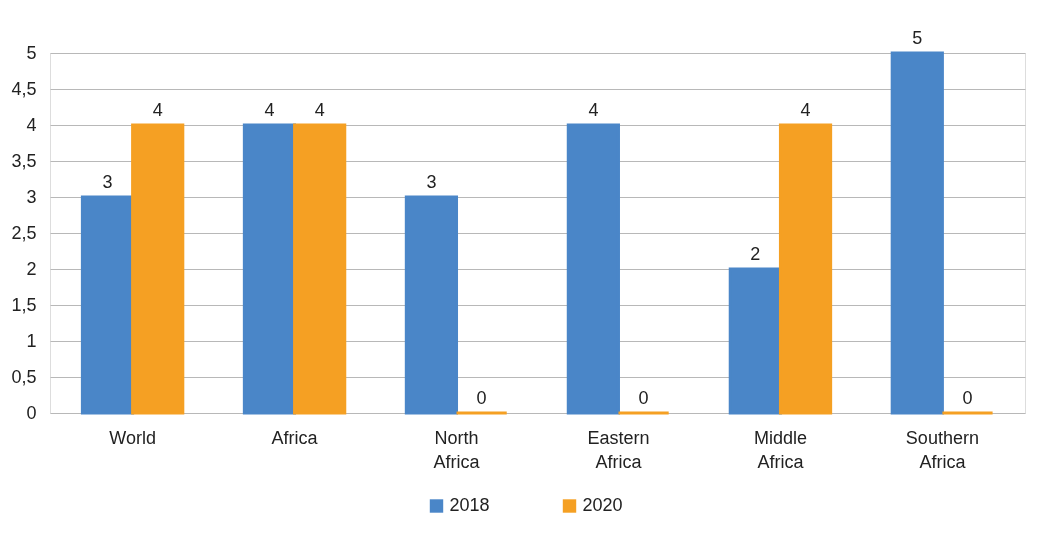  I want to click on x-tick-label: Middle Africa, so click(780, 449).